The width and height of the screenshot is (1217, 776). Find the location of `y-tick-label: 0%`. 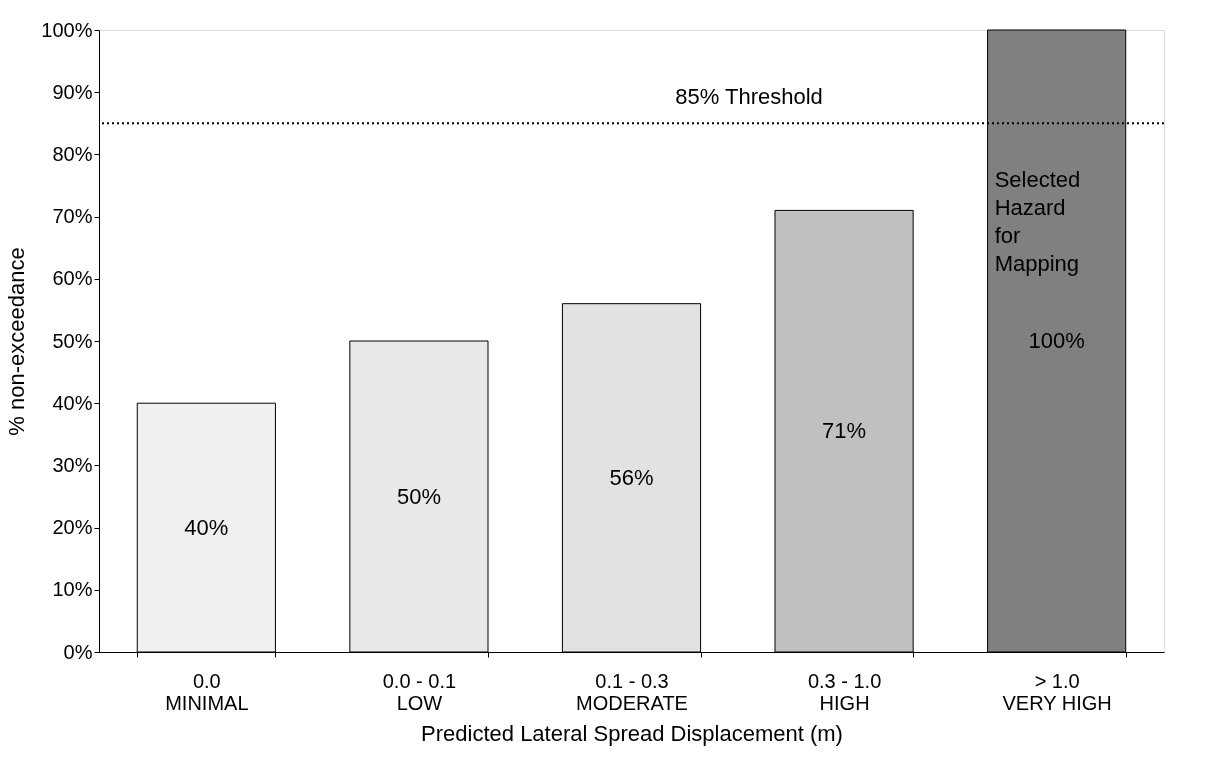

y-tick-label: 0% is located at coordinates (78, 651).